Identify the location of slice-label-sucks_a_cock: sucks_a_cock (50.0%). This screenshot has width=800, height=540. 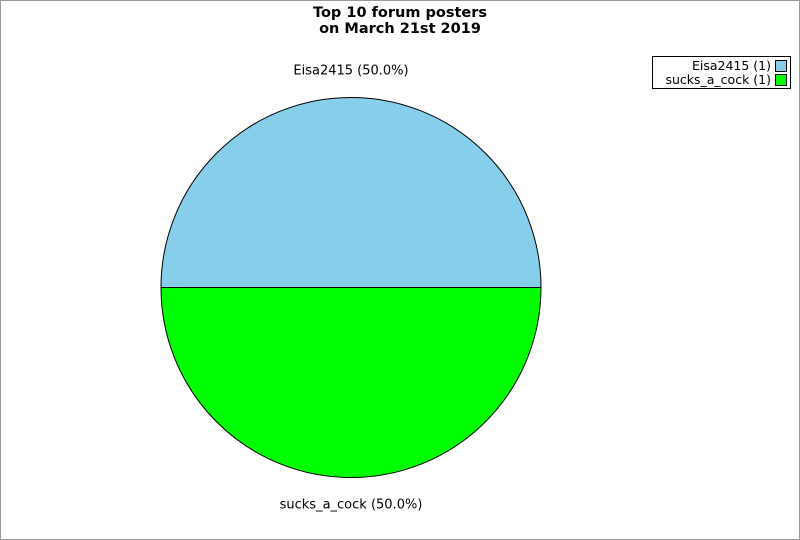
(351, 505).